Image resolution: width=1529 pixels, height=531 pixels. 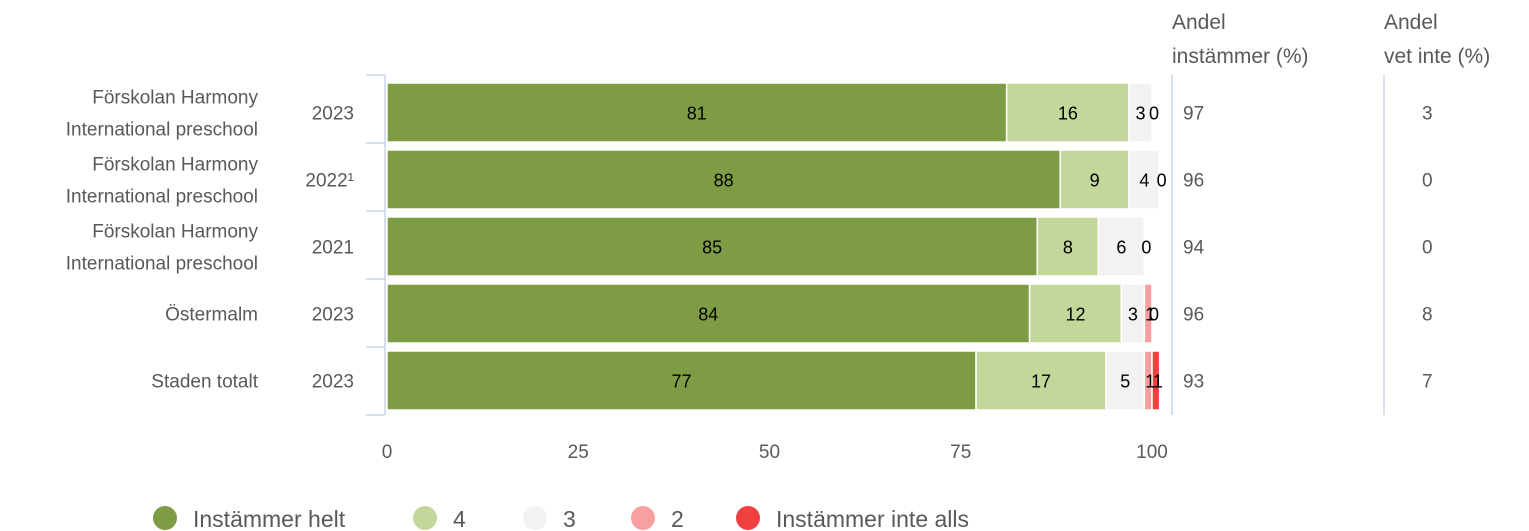 I want to click on row-year-label: 2021, so click(x=333, y=248).